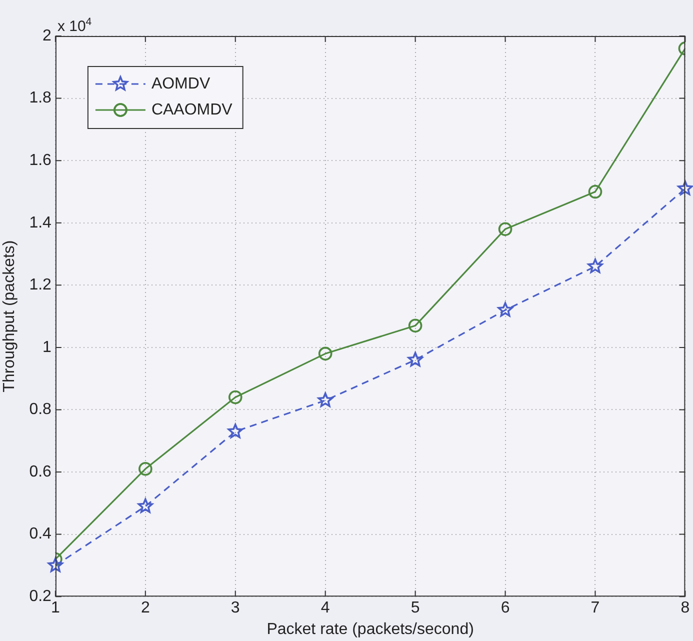 This screenshot has width=693, height=641. I want to click on x-tick-label: 6, so click(505, 608).